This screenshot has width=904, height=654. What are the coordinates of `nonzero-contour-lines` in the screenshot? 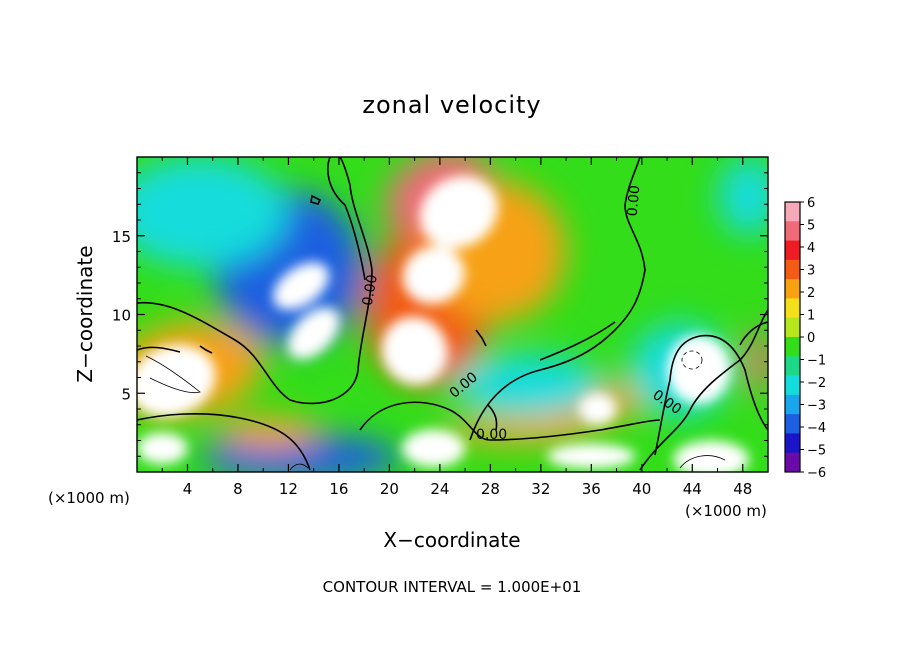 It's located at (435, 410).